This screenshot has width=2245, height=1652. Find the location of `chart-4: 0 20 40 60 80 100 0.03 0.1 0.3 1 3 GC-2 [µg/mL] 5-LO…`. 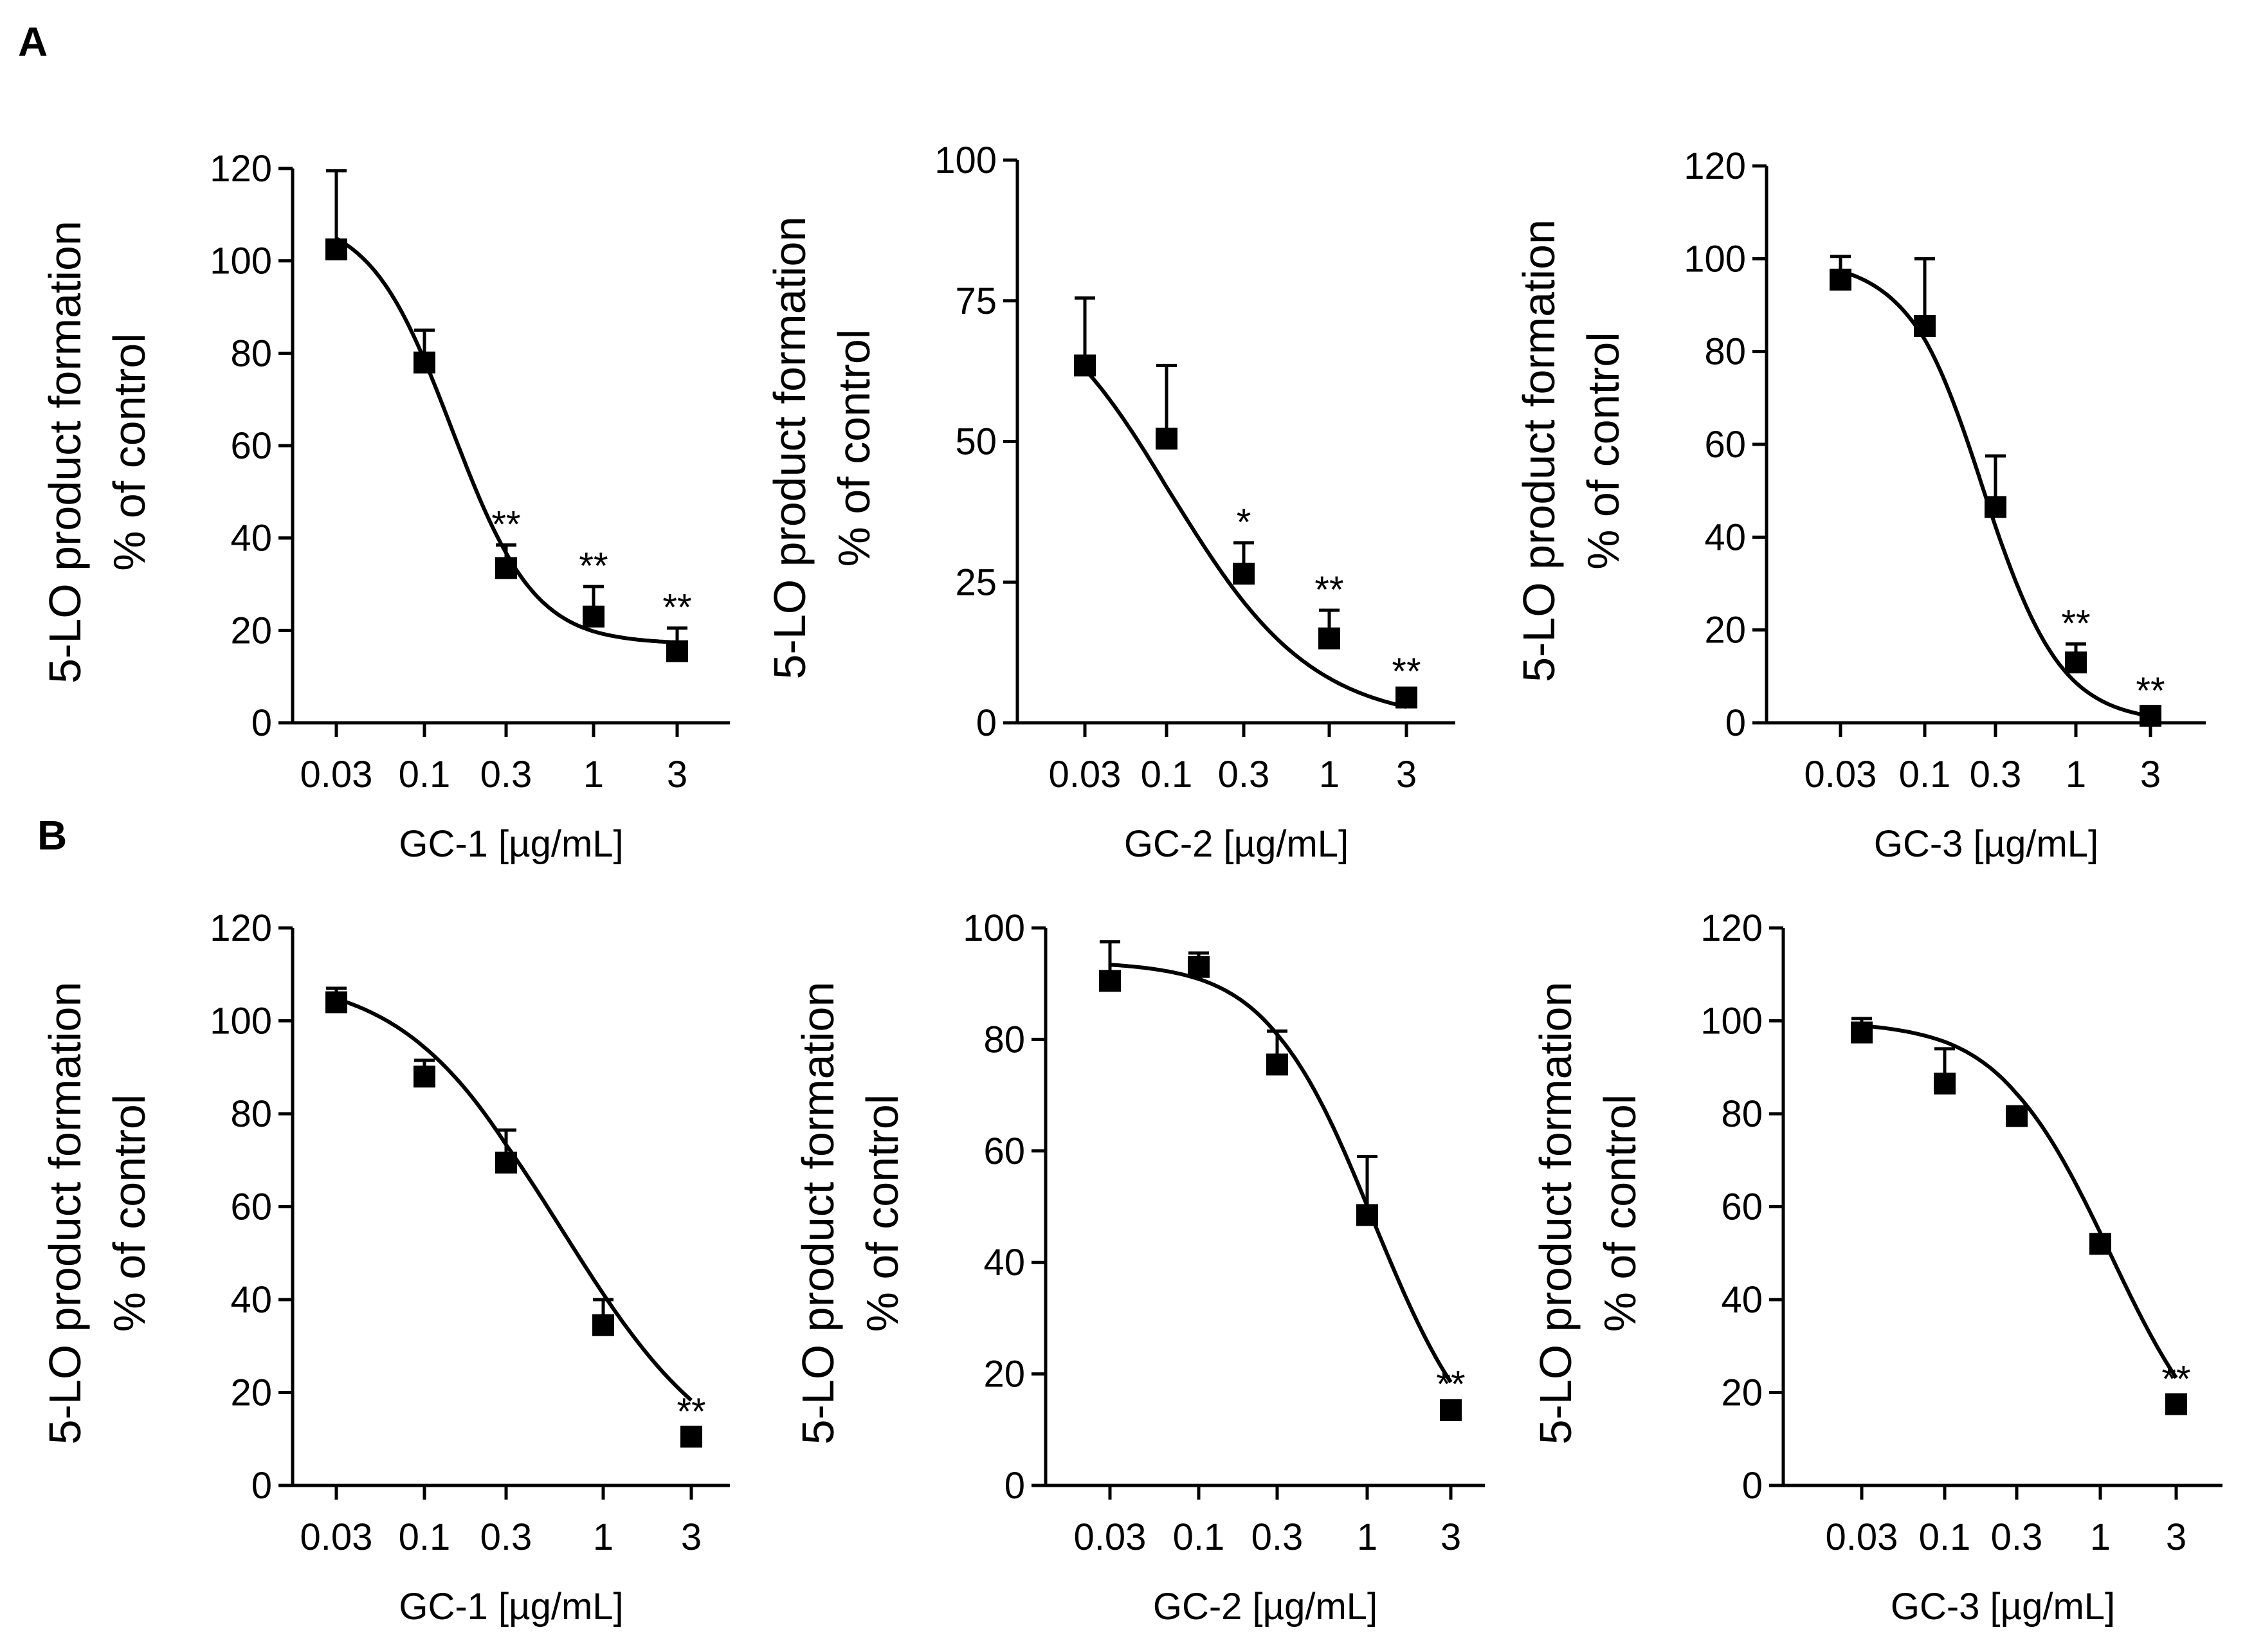

chart-4: 0 20 40 60 80 100 0.03 0.1 0.3 1 3 GC-2 [µg/mL] 5-LO… is located at coordinates (1139, 1267).